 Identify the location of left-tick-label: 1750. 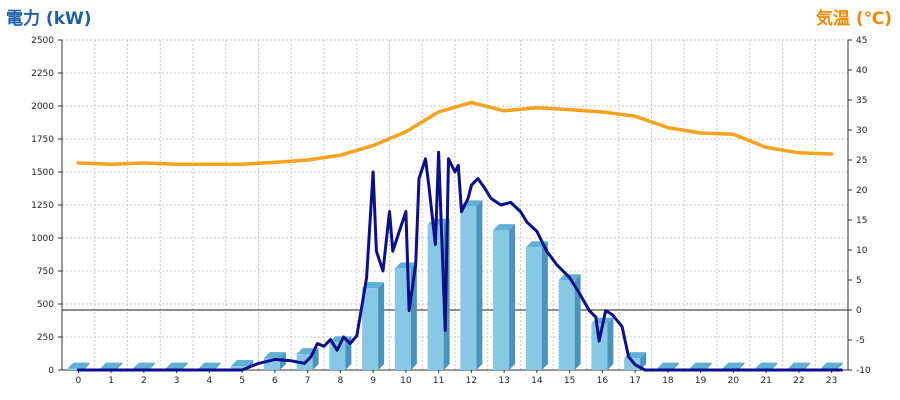
(42, 140).